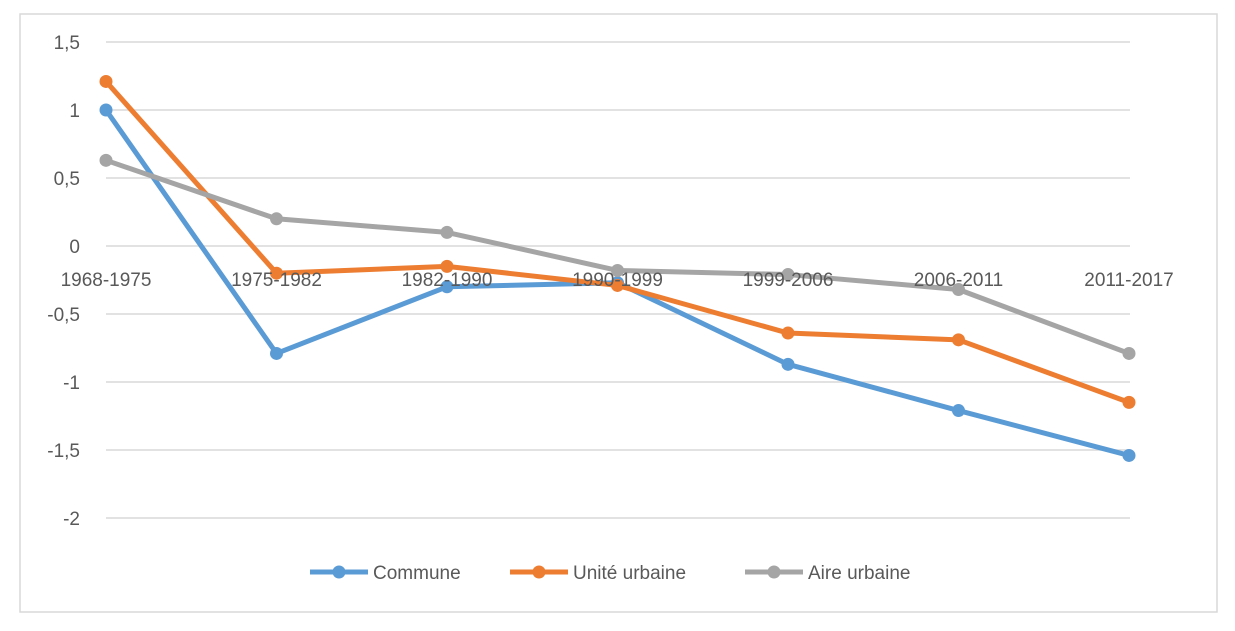 The image size is (1235, 631). Describe the element at coordinates (74, 111) in the screenshot. I see `y-tick-label: 1` at that location.